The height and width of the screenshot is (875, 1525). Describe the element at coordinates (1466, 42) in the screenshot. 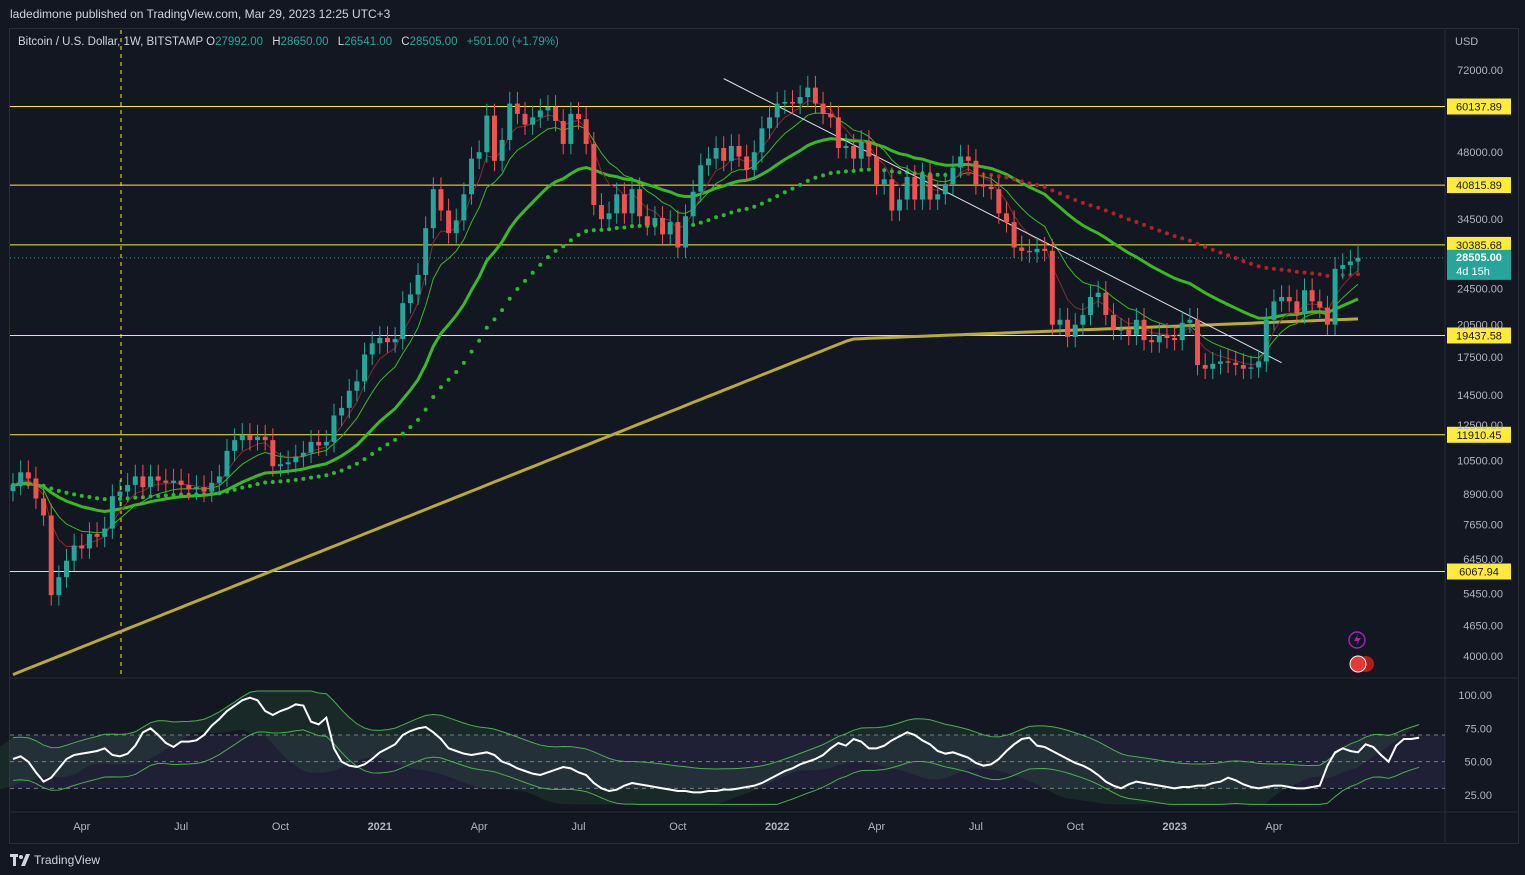

I see `currency-label: USD` at that location.